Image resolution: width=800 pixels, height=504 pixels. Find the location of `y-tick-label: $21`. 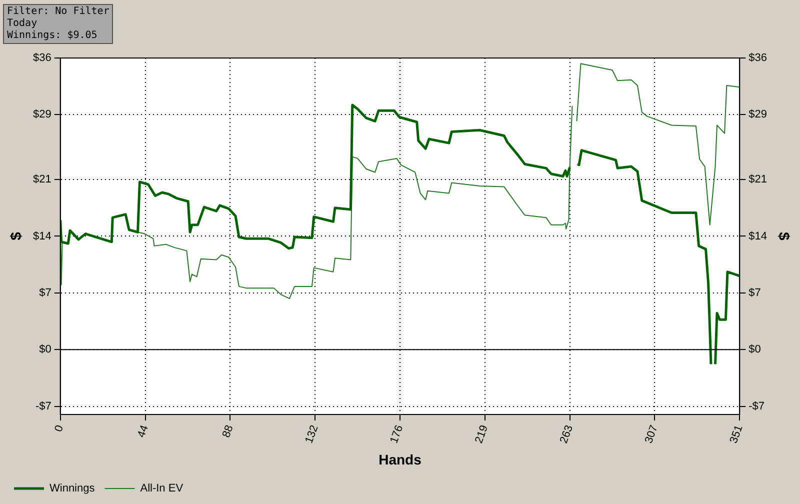

y-tick-label: $21 is located at coordinates (42, 180).